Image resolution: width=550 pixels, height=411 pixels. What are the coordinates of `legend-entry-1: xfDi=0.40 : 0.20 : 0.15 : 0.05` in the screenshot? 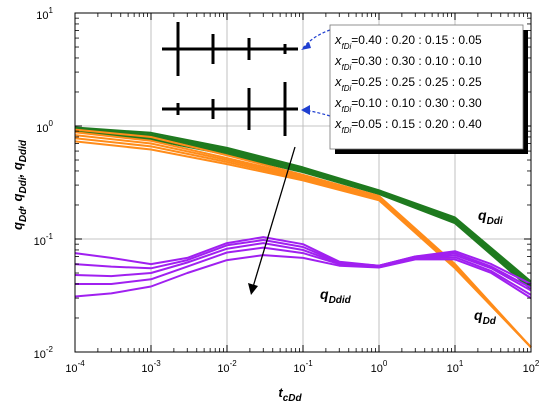 It's located at (408, 41).